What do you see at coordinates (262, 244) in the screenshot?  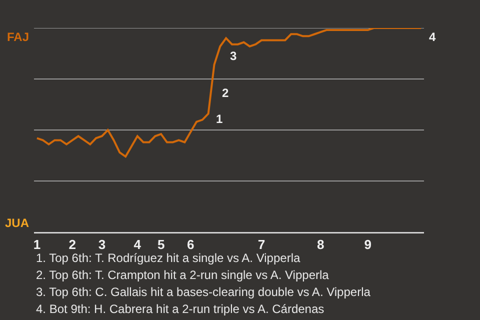 I see `x-tick-label: 7` at bounding box center [262, 244].